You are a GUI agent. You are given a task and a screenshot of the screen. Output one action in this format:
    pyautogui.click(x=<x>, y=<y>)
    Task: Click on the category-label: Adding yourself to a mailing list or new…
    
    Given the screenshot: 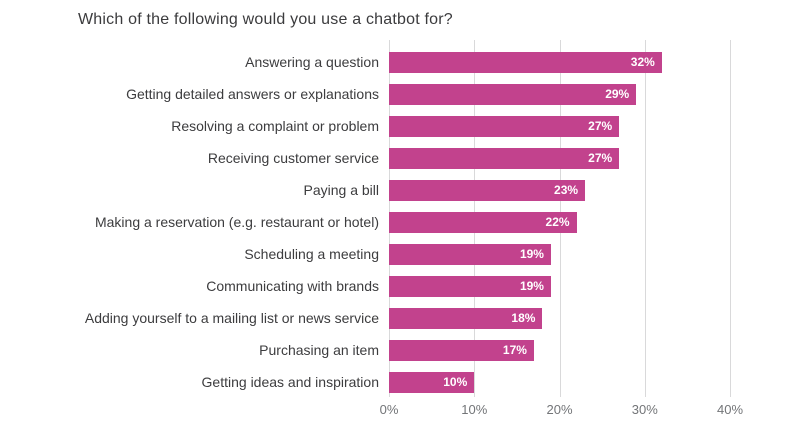 What is the action you would take?
    pyautogui.click(x=231, y=318)
    